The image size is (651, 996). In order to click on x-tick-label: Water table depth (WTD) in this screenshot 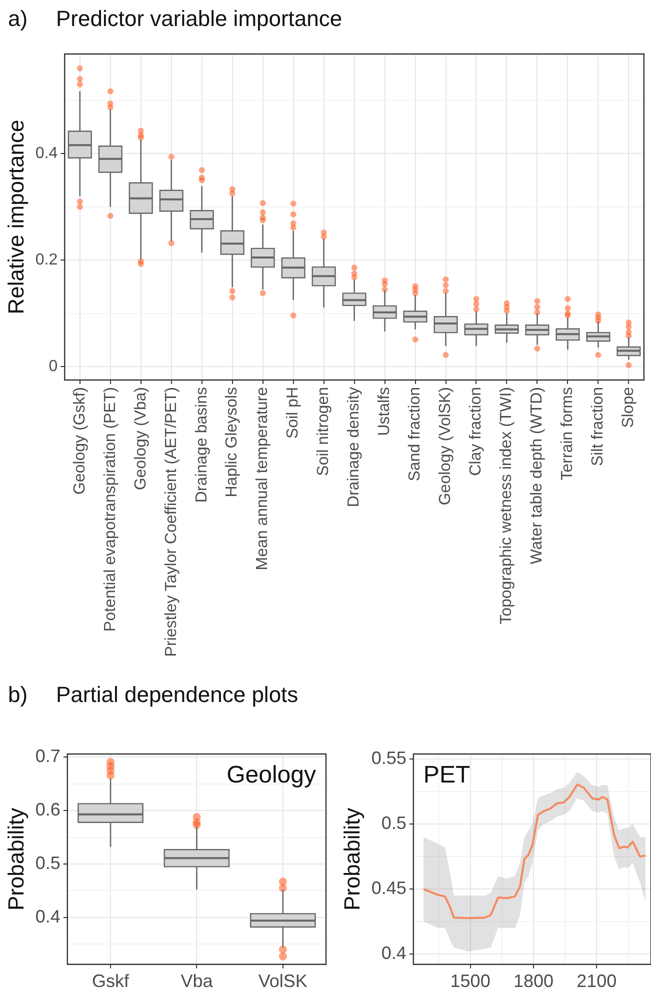, I will do `click(537, 475)`.